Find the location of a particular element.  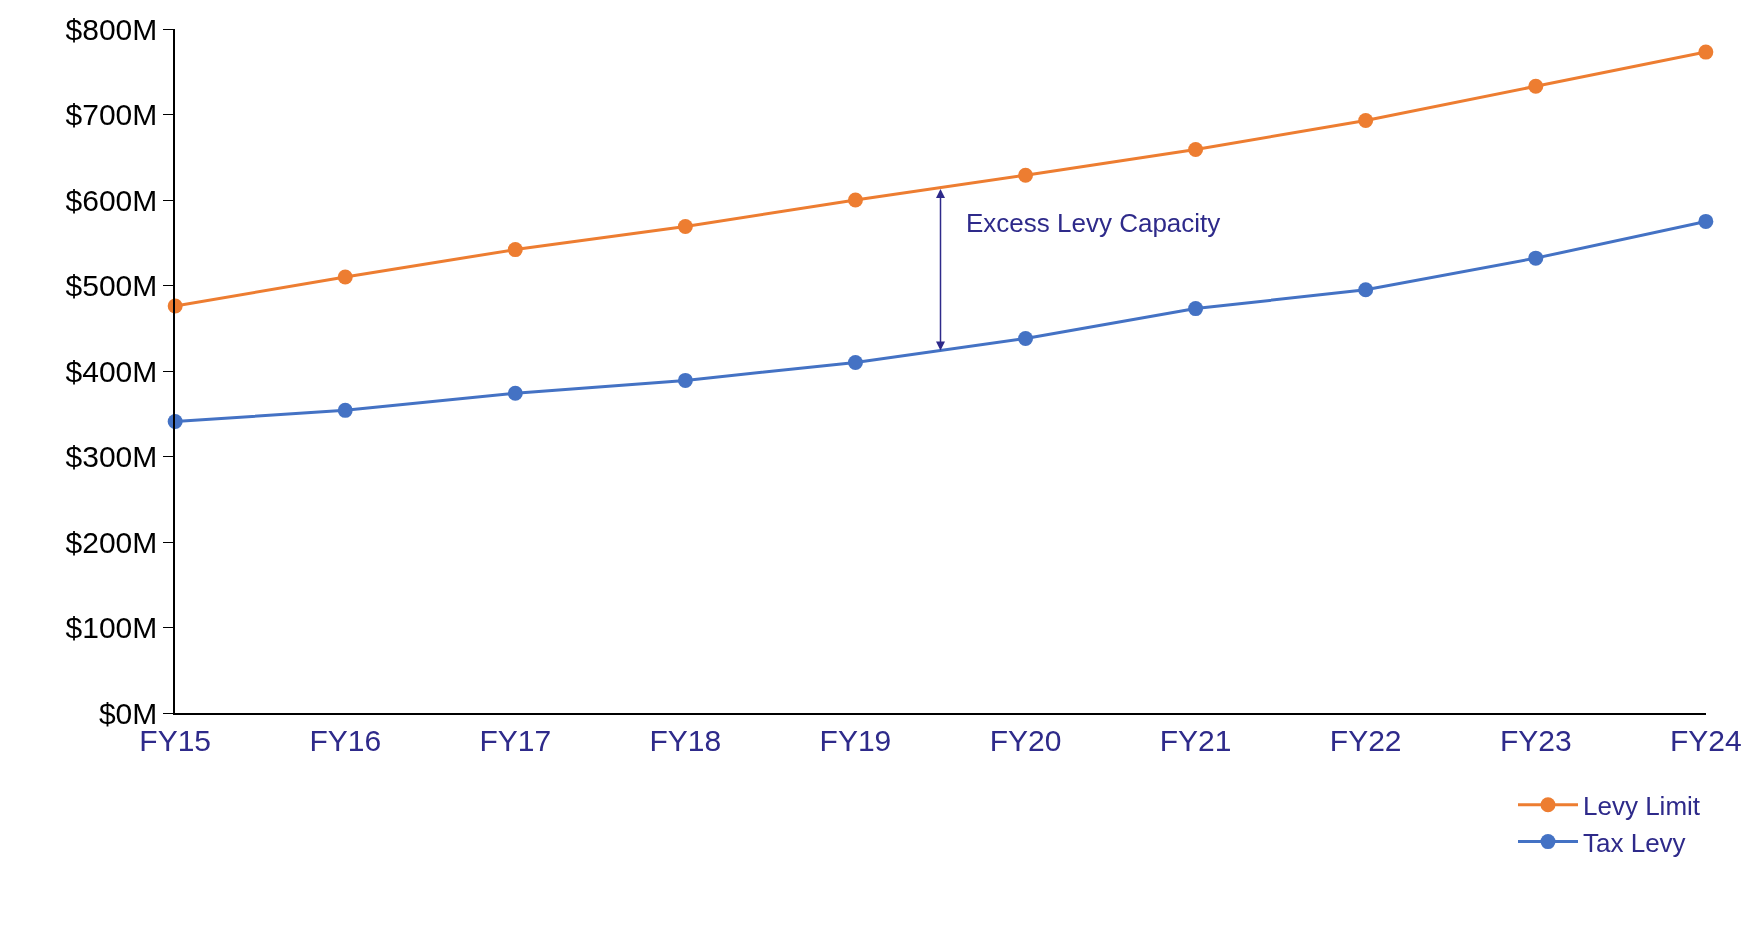

y-tick-label: $400M is located at coordinates (111, 371).